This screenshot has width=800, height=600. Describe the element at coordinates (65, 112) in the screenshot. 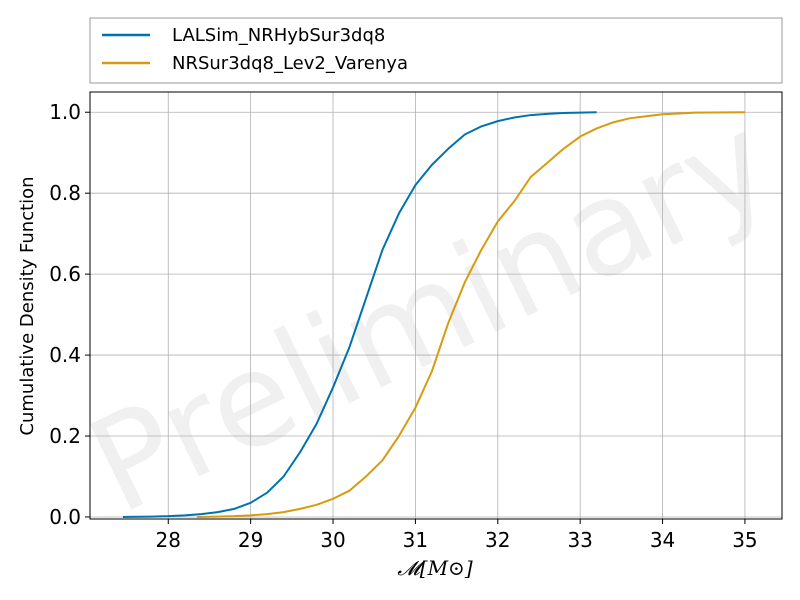

I see `y-tick-label: 1.0` at that location.